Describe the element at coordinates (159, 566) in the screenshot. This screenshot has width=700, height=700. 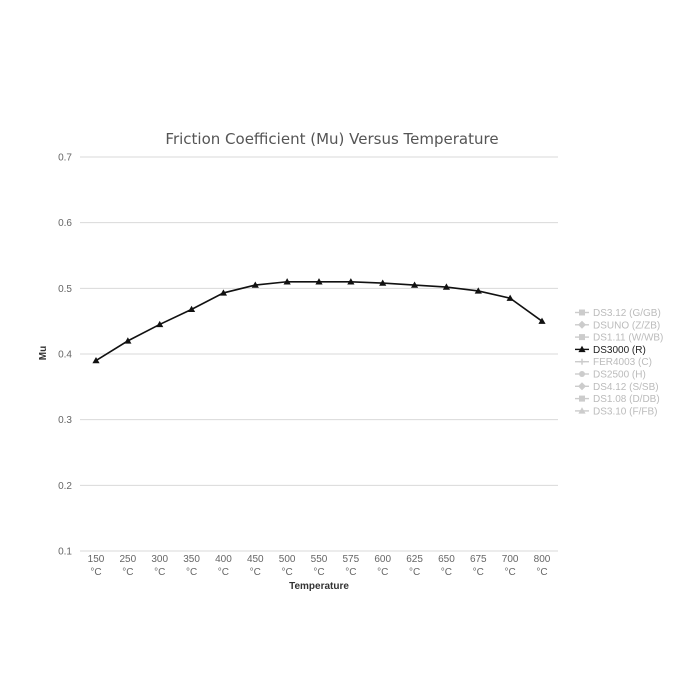
I see `x-tick-label: 300 °C` at that location.